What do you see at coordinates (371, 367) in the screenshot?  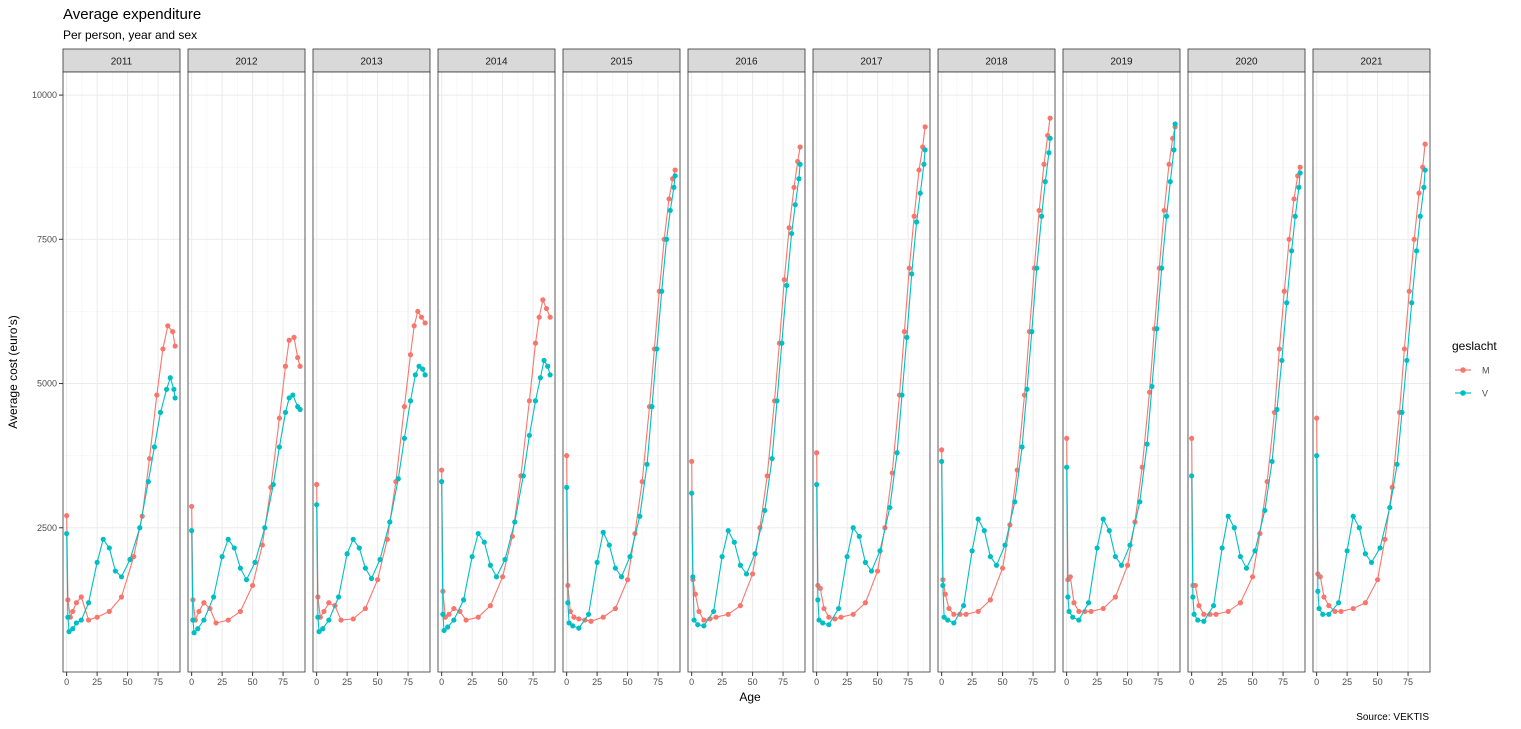 I see `facet-panel: 2013 0 25 50 75` at bounding box center [371, 367].